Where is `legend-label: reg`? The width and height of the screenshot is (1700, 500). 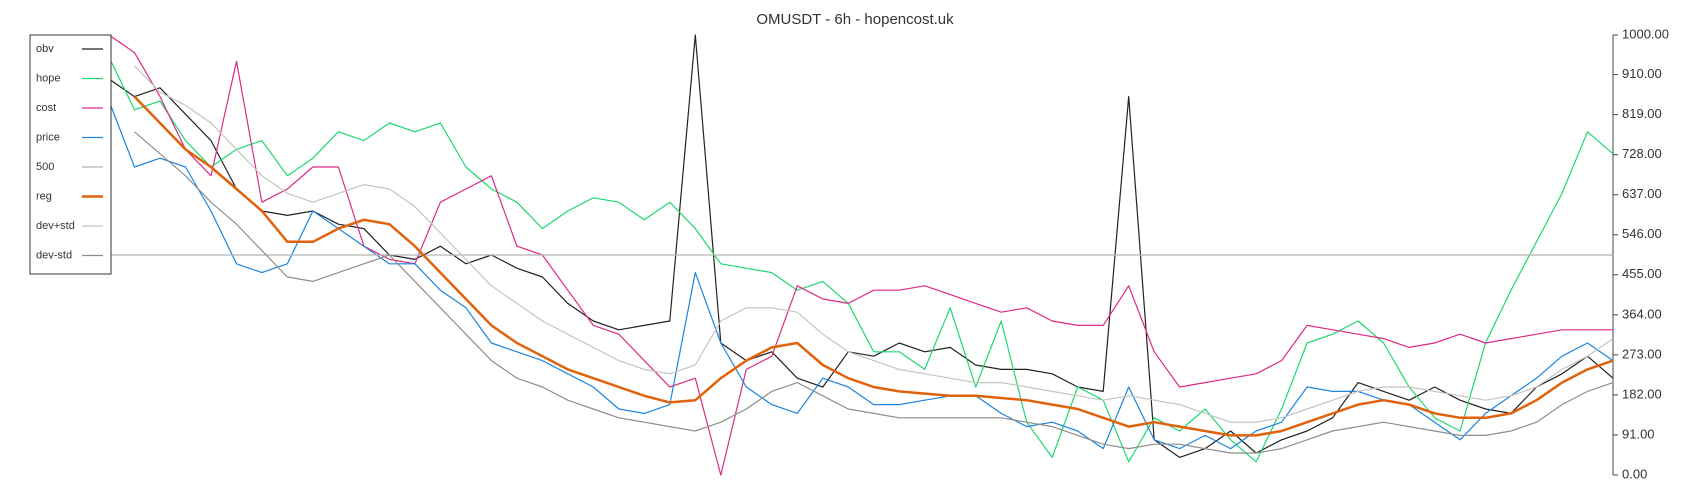
legend-label: reg is located at coordinates (44, 196).